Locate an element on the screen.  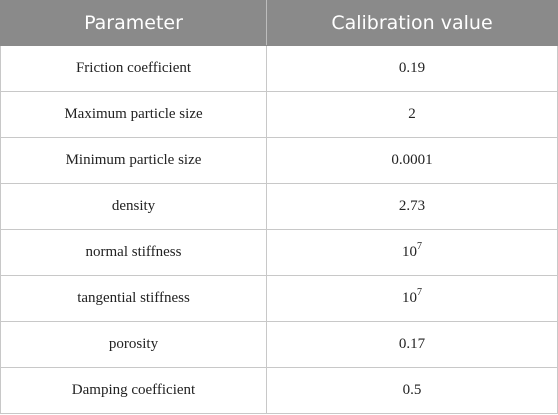
parameter-cell: tangential stiffness is located at coordinates (133, 298).